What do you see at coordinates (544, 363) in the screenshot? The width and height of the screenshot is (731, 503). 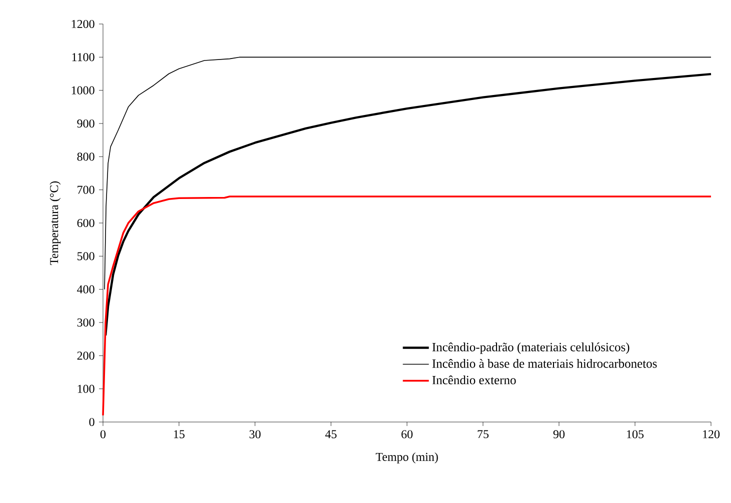 I see `legend-label: Incêndio à base de materiais hidrocarbonetos` at bounding box center [544, 363].